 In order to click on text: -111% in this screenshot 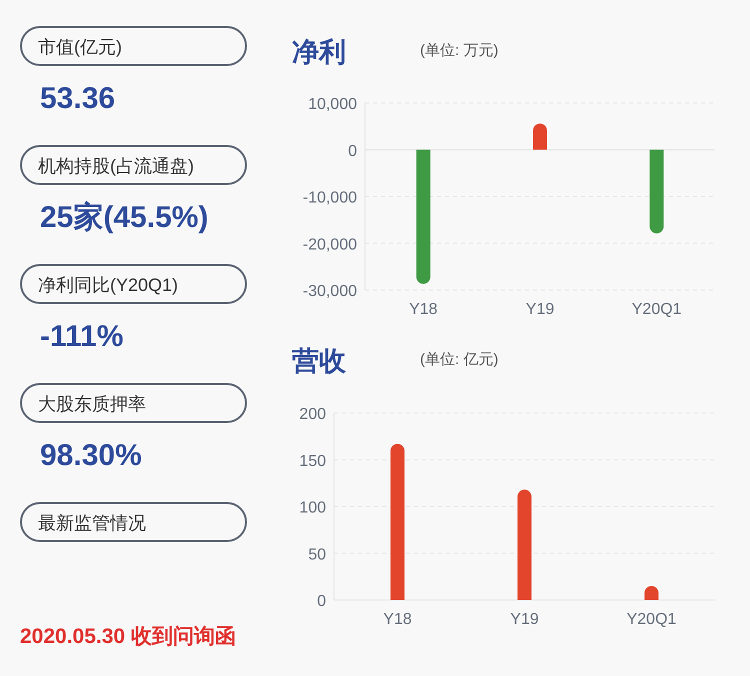, I will do `click(82, 336)`.